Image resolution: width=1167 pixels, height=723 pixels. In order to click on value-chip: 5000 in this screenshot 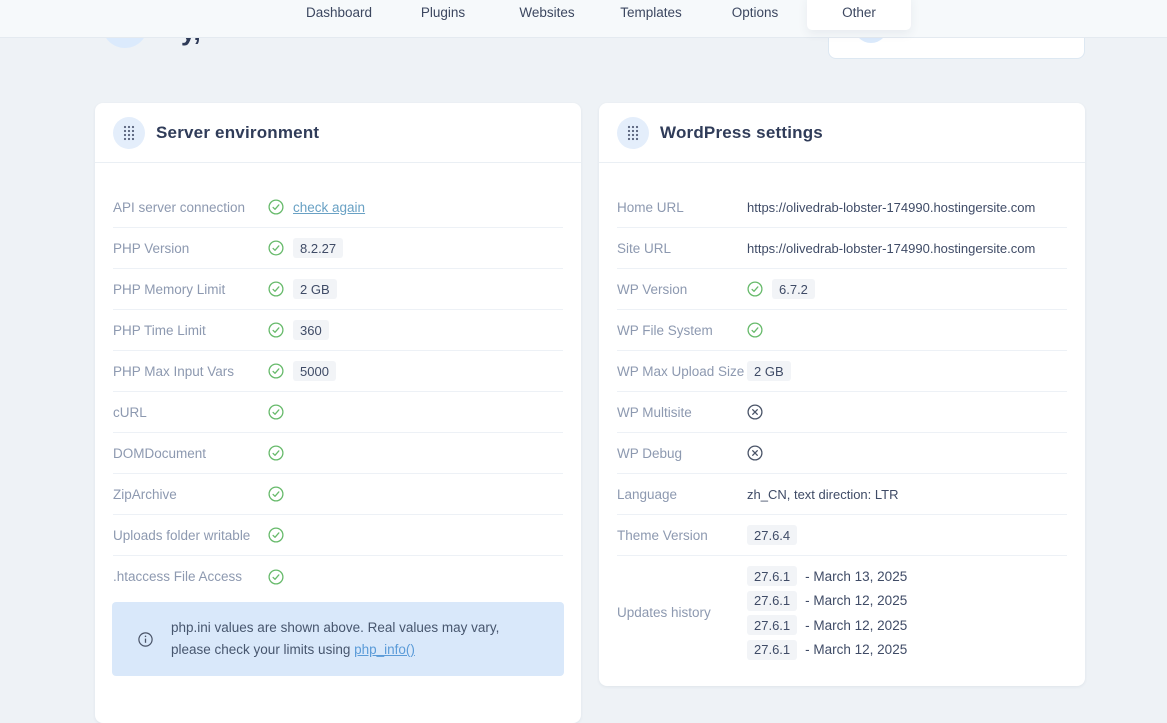, I will do `click(314, 371)`.